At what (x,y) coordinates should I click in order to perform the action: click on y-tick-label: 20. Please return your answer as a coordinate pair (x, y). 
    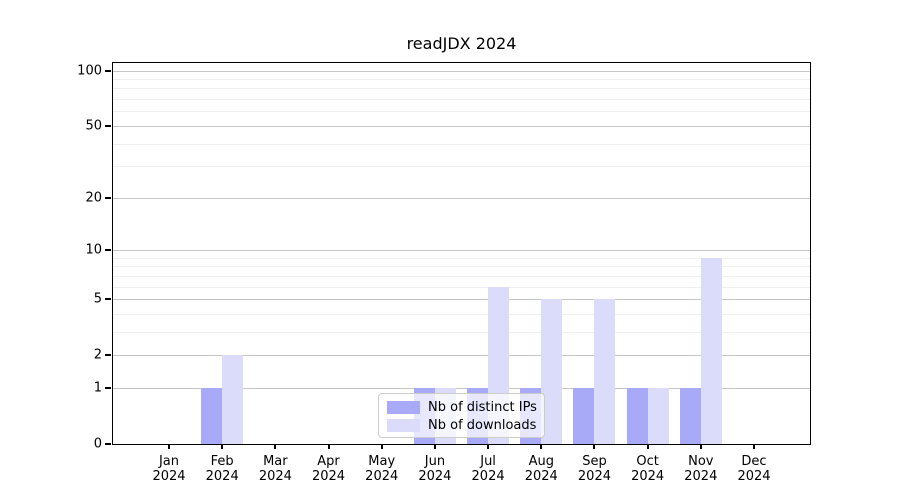
    Looking at the image, I should click on (93, 198).